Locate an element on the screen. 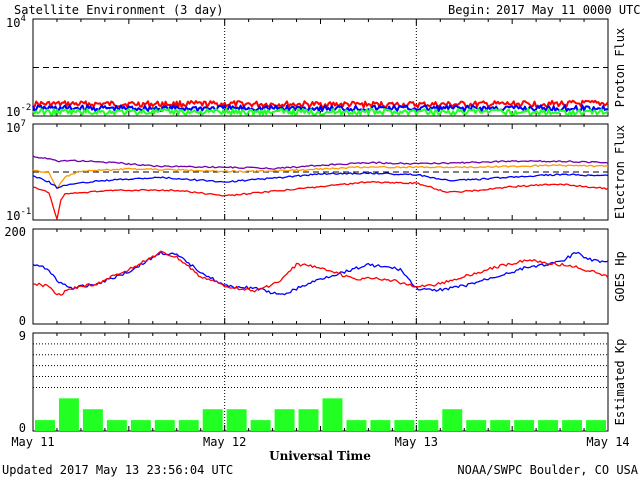  y-tick-label-electron-0: 10⁷ is located at coordinates (16, 127).